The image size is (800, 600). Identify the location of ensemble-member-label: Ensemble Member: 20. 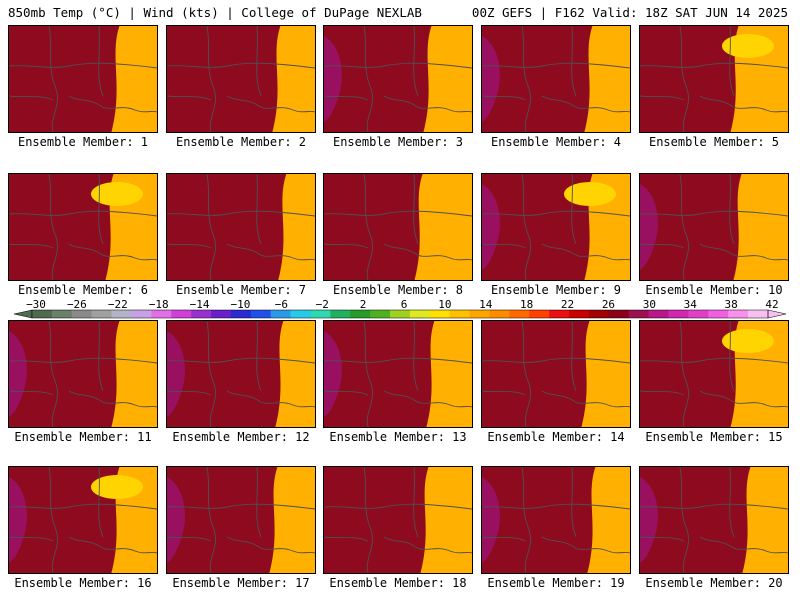
(714, 583).